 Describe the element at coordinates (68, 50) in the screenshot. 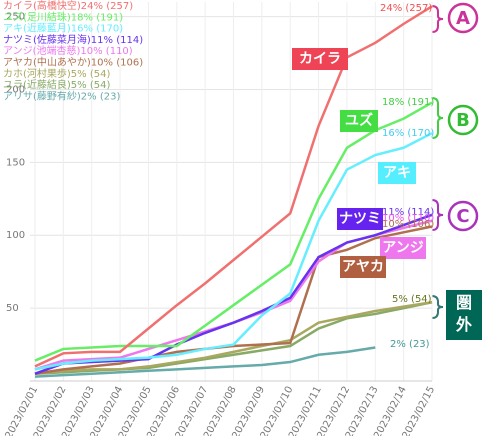

I see `legend-entry: アンジ(池端杏慈)10% (110)` at that location.